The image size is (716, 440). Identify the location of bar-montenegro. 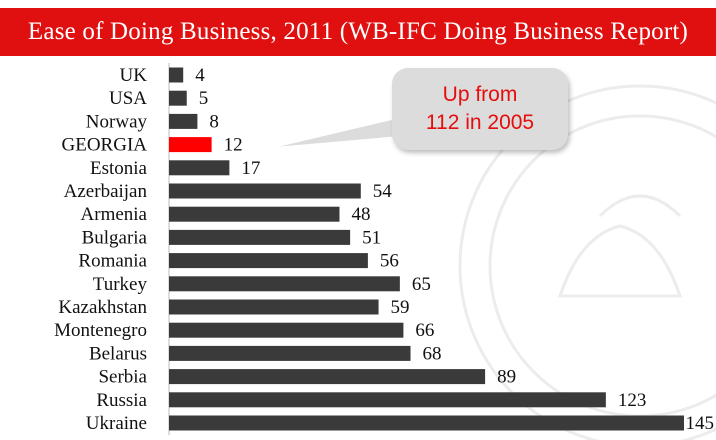
(286, 330).